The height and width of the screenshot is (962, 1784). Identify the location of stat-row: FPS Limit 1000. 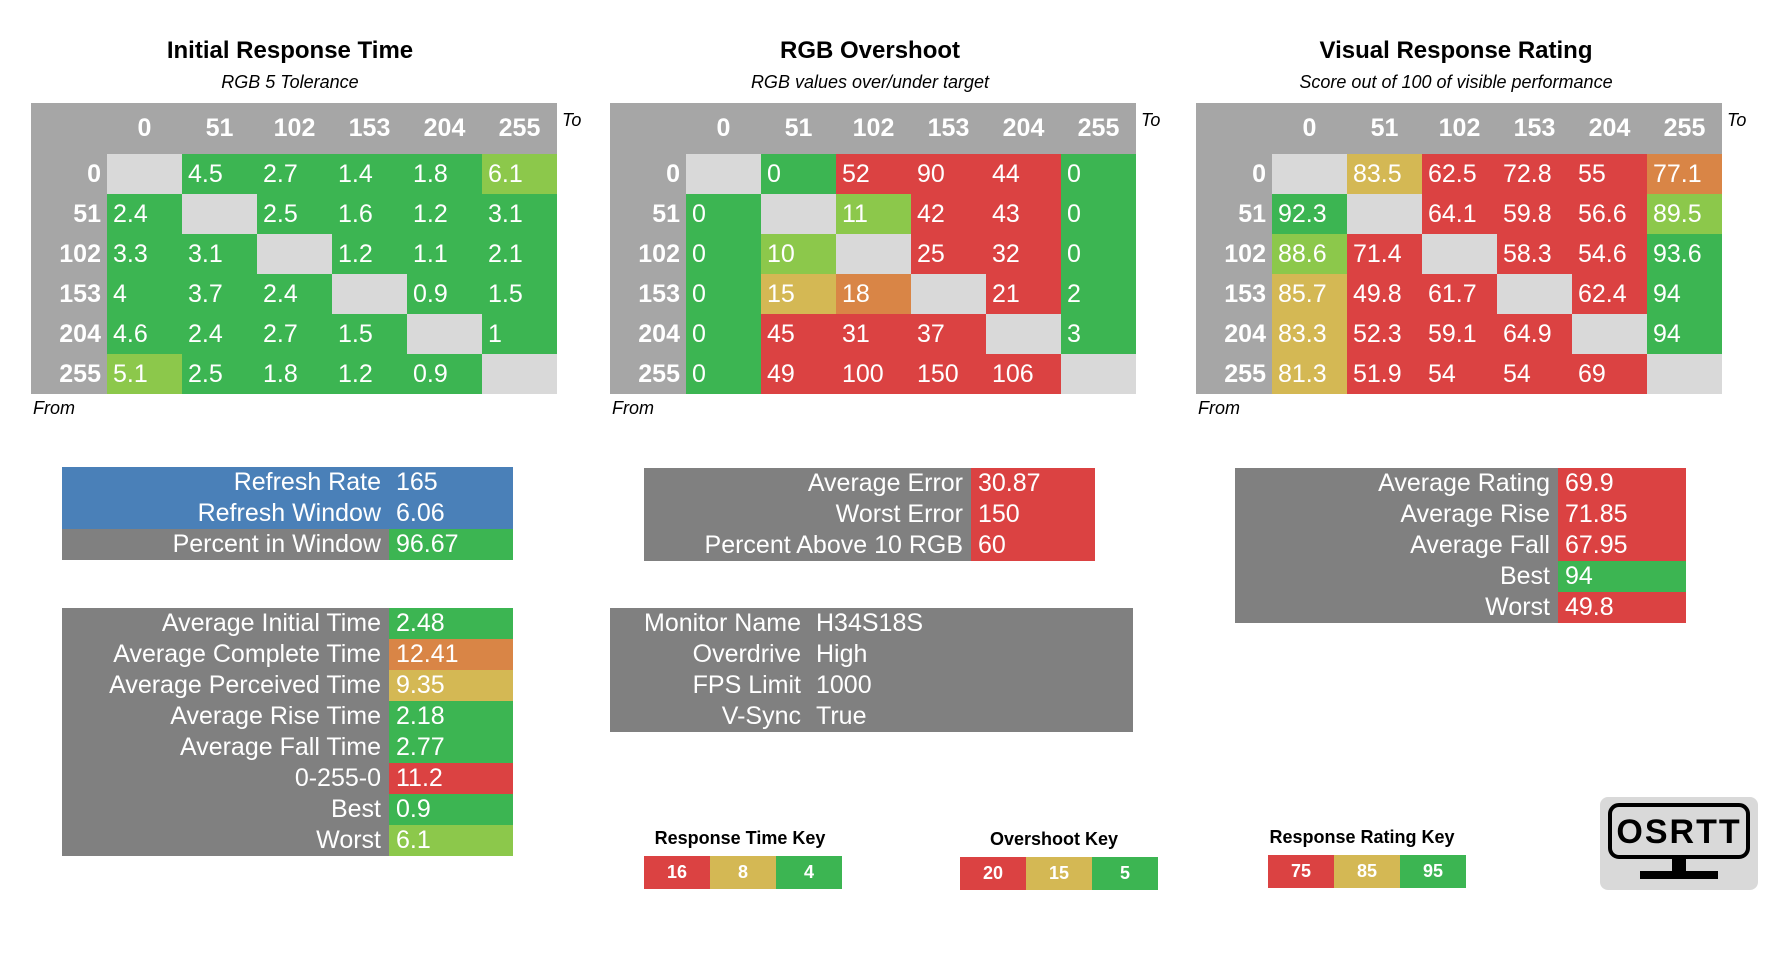
(871, 685).